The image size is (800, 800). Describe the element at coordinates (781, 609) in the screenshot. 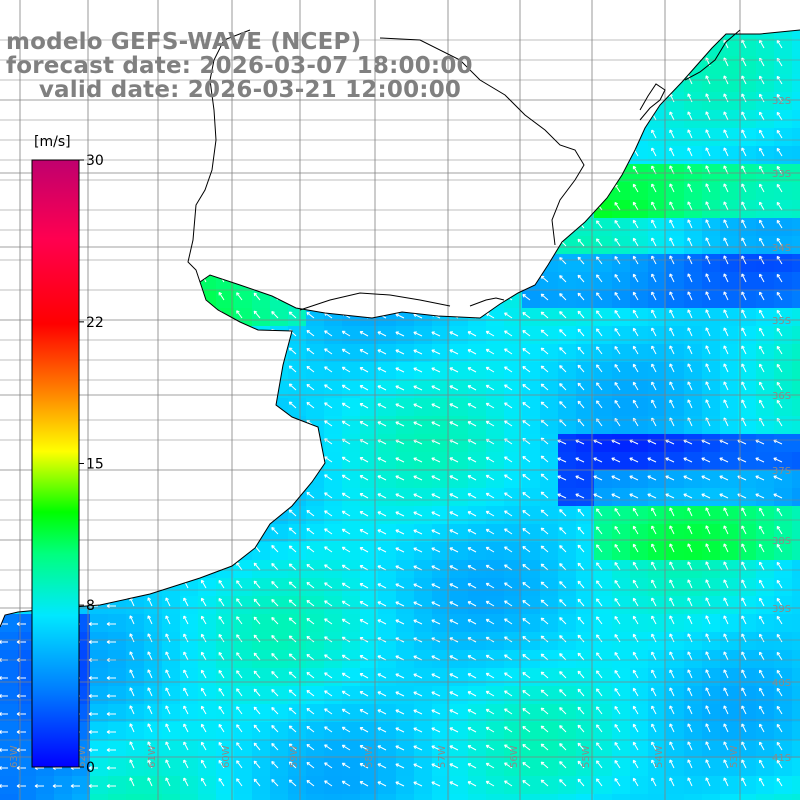

I see `lat-label: 39S` at that location.